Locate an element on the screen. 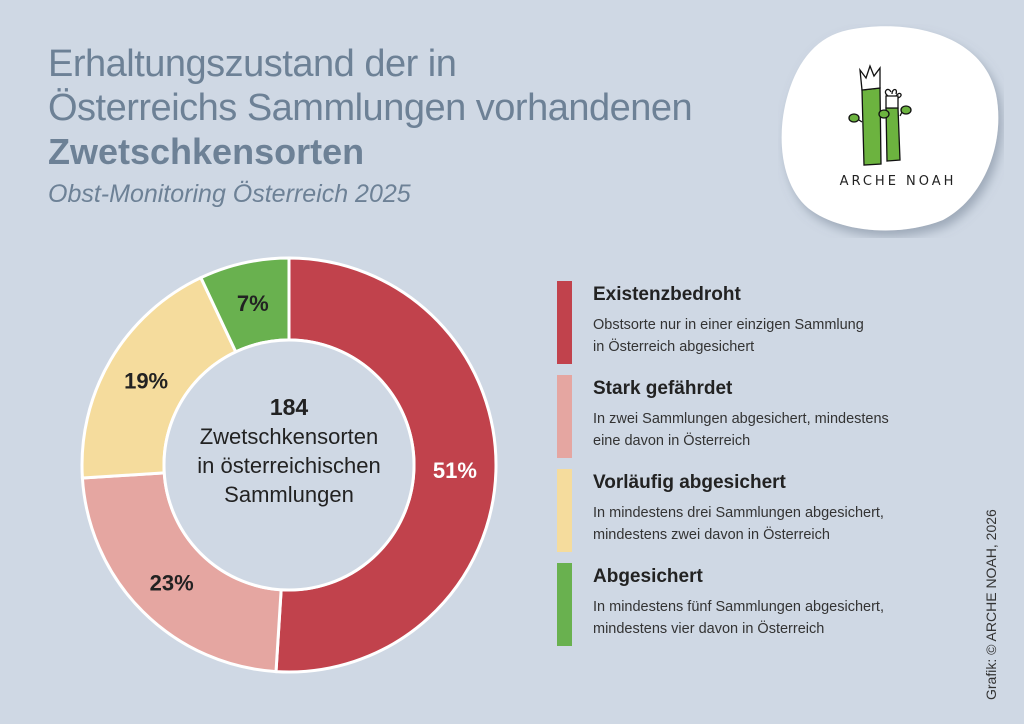 The image size is (1024, 724). legend-title: Stark gefährdet is located at coordinates (663, 388).